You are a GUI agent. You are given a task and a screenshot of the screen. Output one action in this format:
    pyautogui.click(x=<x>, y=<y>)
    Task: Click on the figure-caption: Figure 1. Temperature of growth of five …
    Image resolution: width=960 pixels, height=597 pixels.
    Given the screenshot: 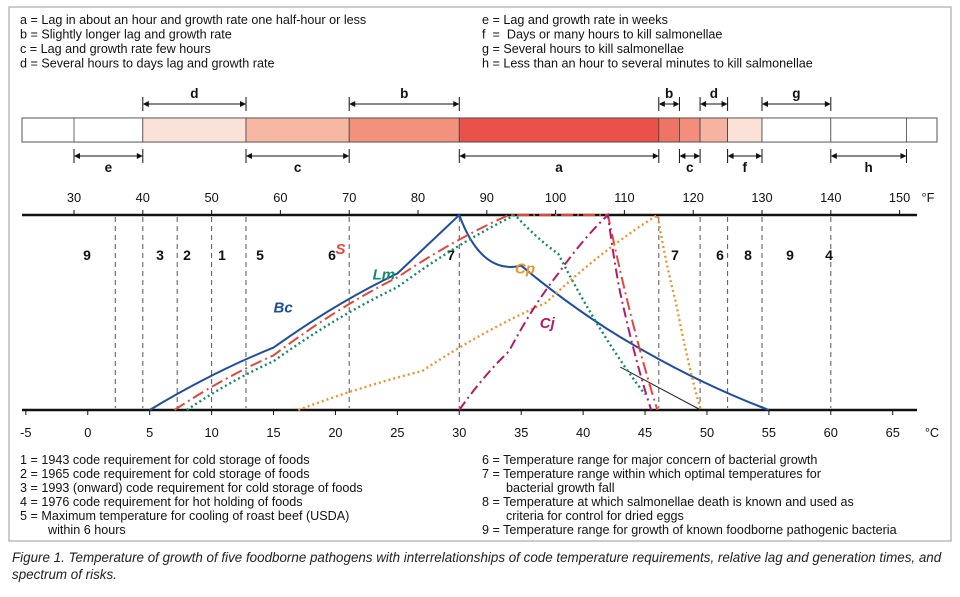 What is the action you would take?
    pyautogui.click(x=477, y=566)
    